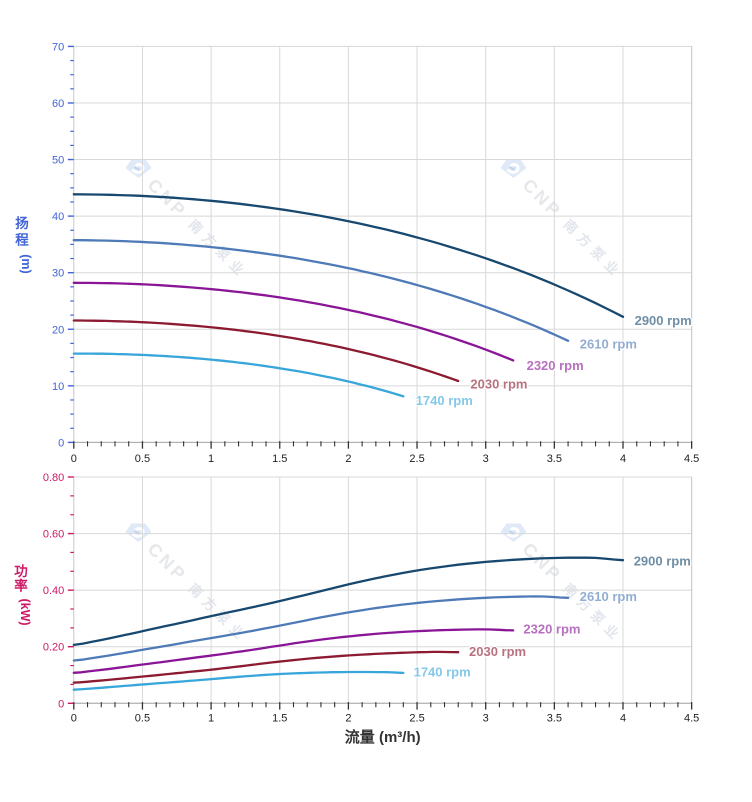 Image resolution: width=752 pixels, height=802 pixels. Describe the element at coordinates (53, 478) in the screenshot. I see `svg-text: 0.80` at that location.